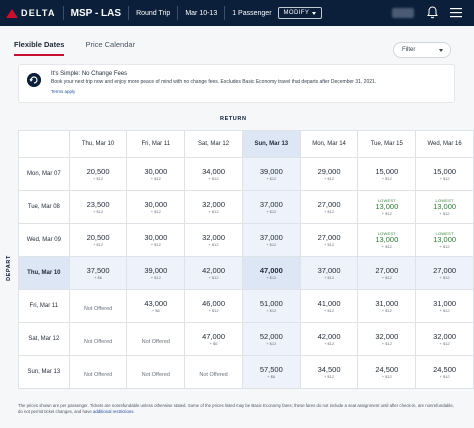 This screenshot has width=474, height=428. What do you see at coordinates (329, 174) in the screenshot?
I see `fare-cell: 29,000 + $12` at bounding box center [329, 174].